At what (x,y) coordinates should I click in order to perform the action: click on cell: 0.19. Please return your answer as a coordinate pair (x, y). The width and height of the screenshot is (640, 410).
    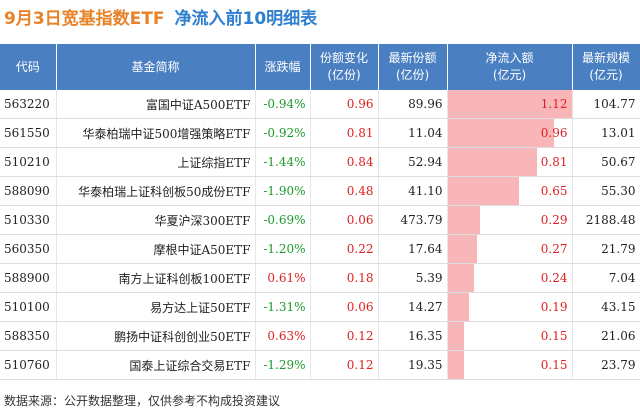
    Looking at the image, I should click on (510, 307).